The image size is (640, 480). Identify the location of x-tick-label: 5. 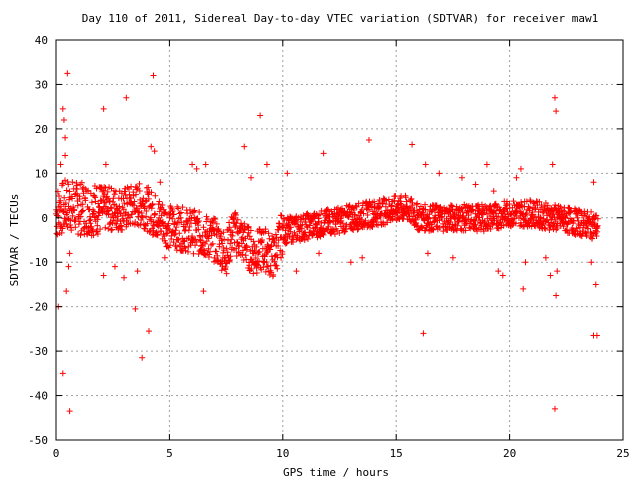
(169, 453).